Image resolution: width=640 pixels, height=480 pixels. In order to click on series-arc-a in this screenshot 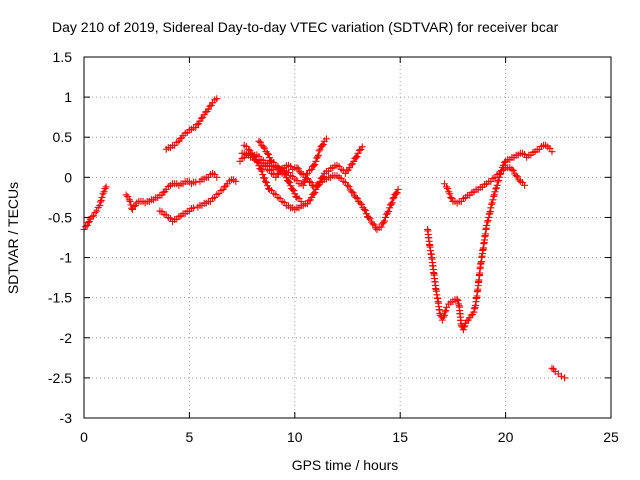, I will do `click(95, 208)`.